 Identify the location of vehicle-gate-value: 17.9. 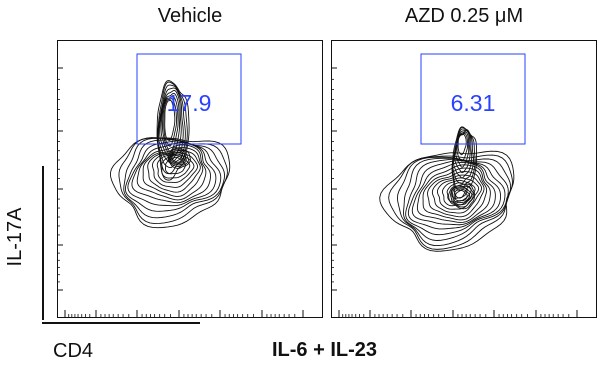
(189, 103).